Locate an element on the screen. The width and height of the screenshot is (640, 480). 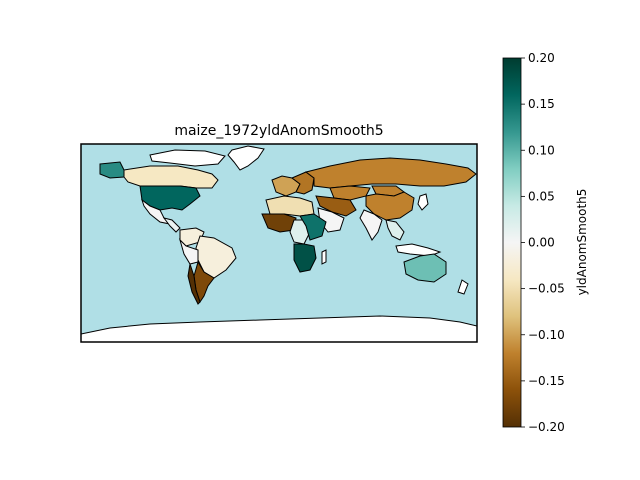
region-southern-africa is located at coordinates (305, 258).